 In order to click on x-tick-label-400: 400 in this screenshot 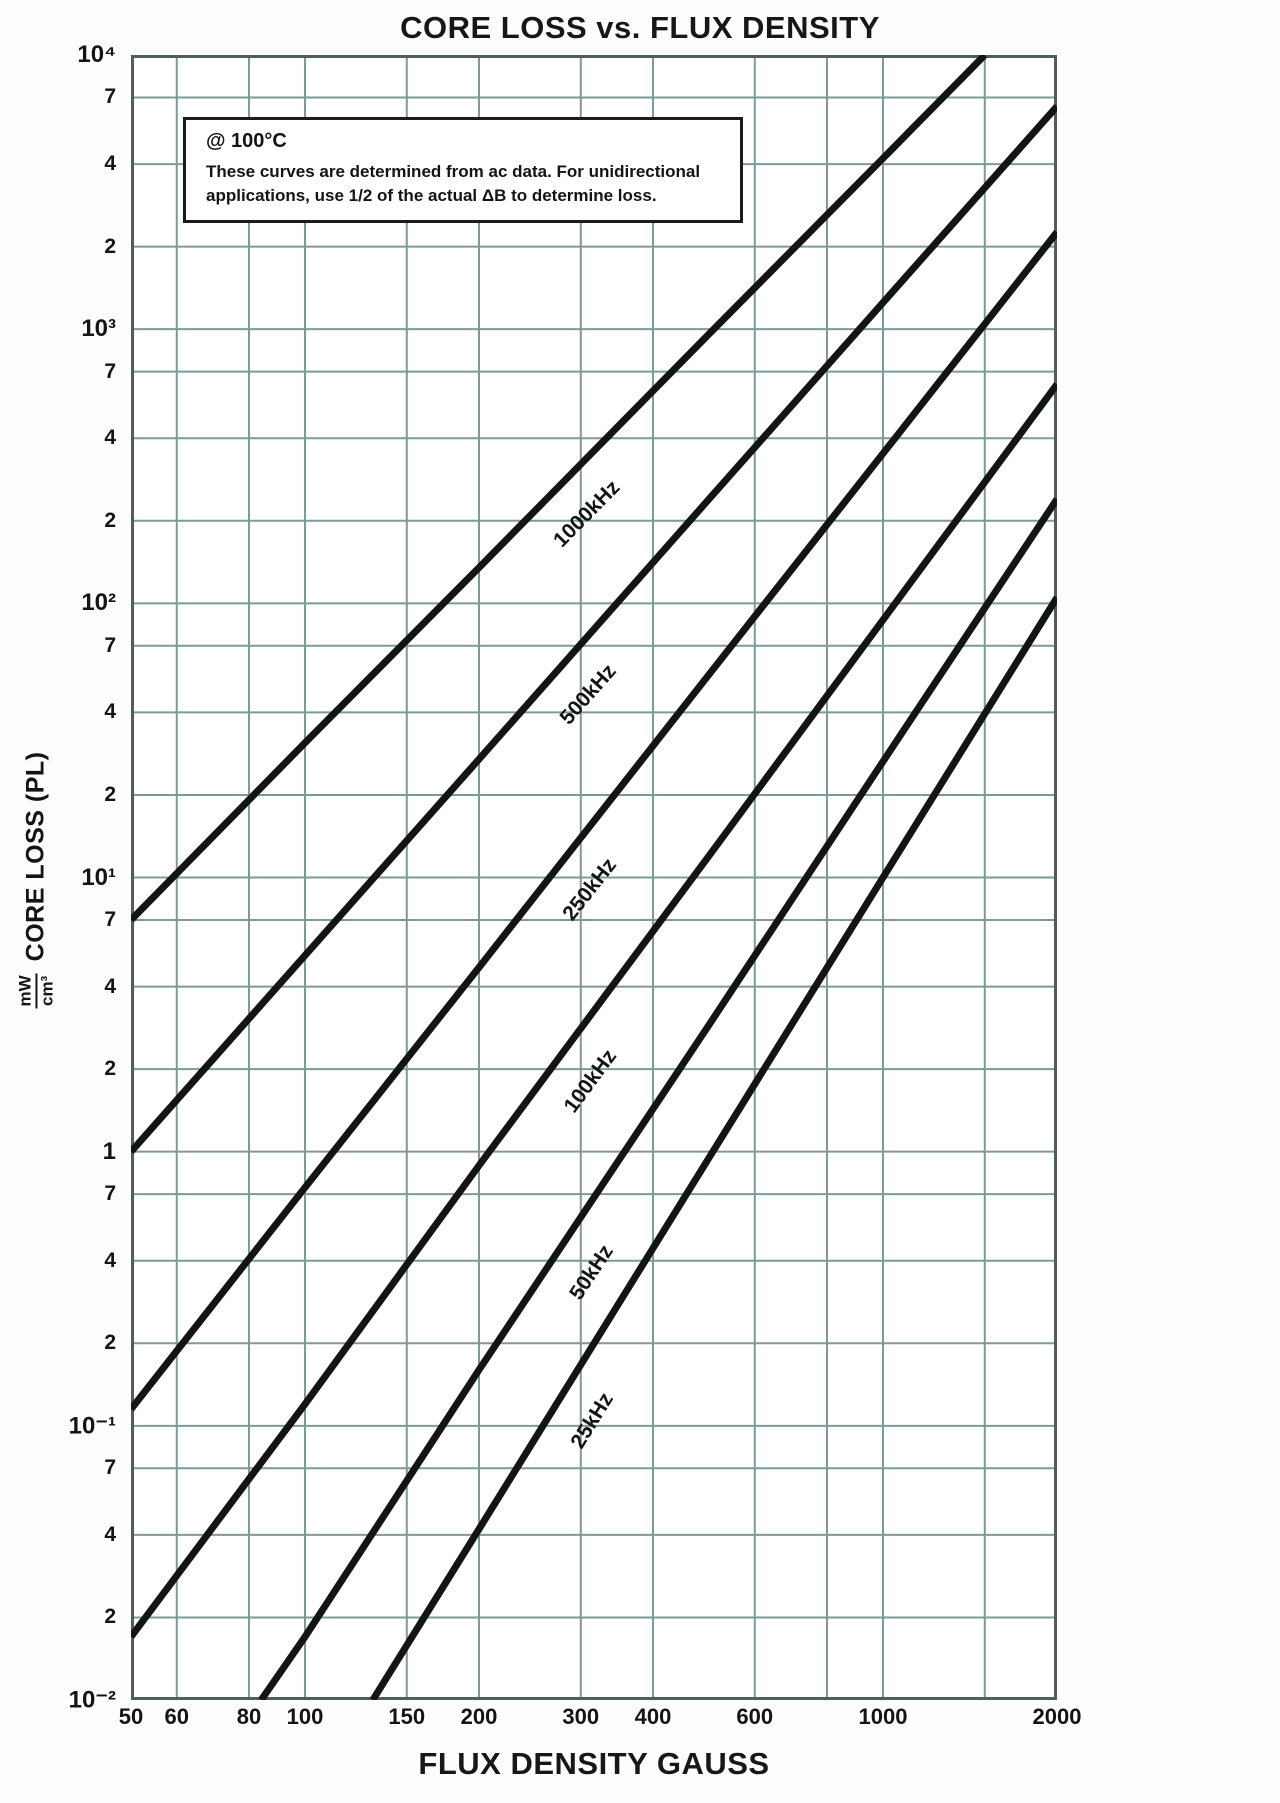, I will do `click(653, 1716)`.